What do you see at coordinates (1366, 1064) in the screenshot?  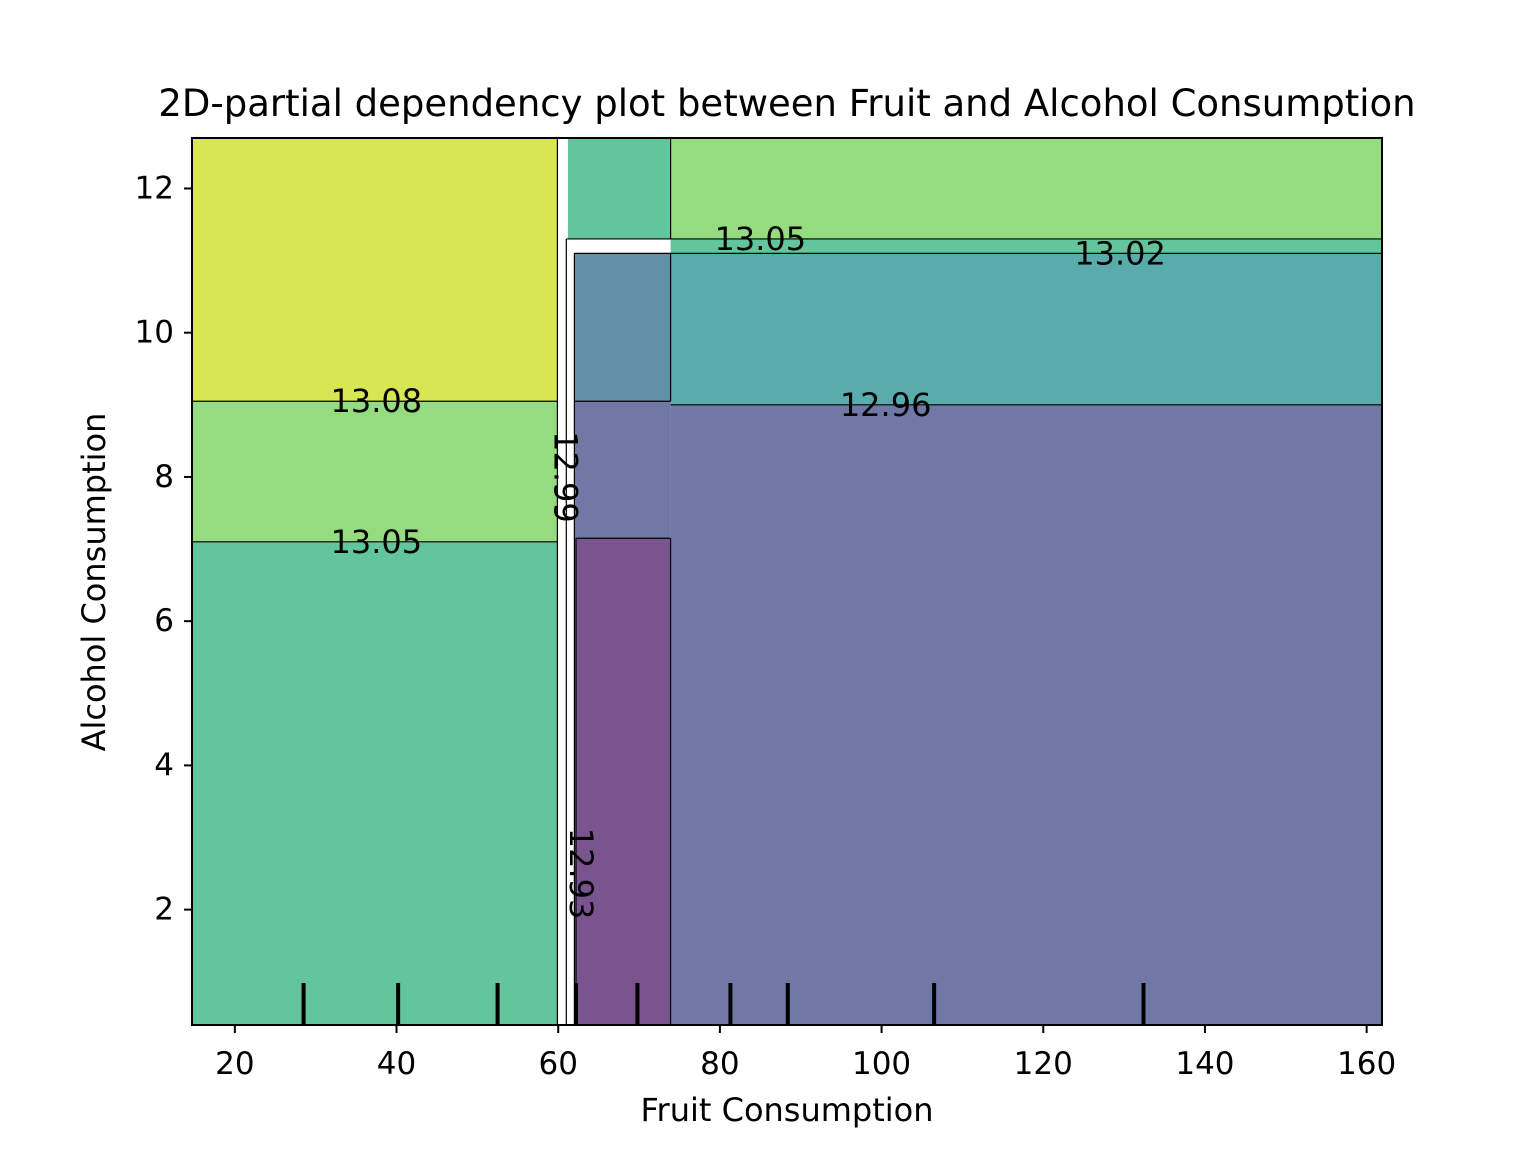 I see `x-tick-label: 160` at bounding box center [1366, 1064].